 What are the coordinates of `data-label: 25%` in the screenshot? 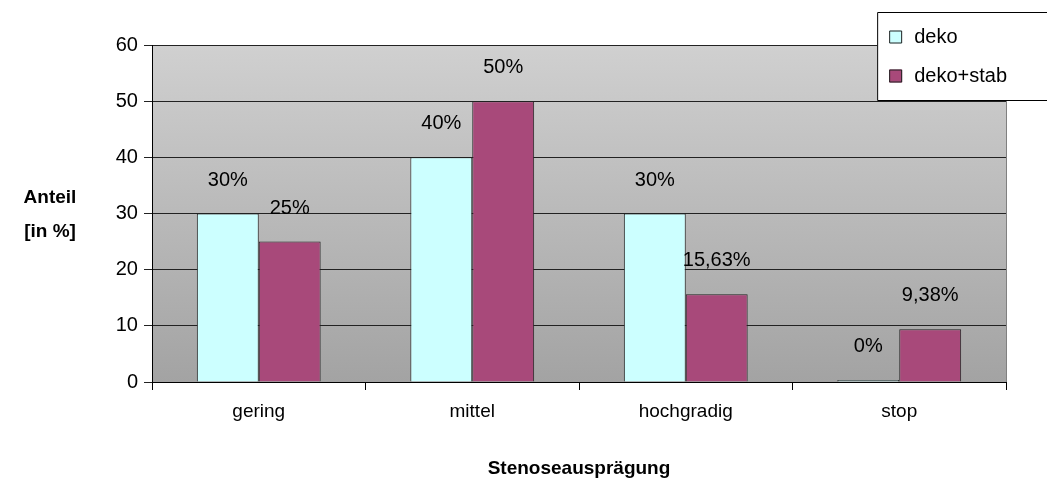 It's located at (289, 206).